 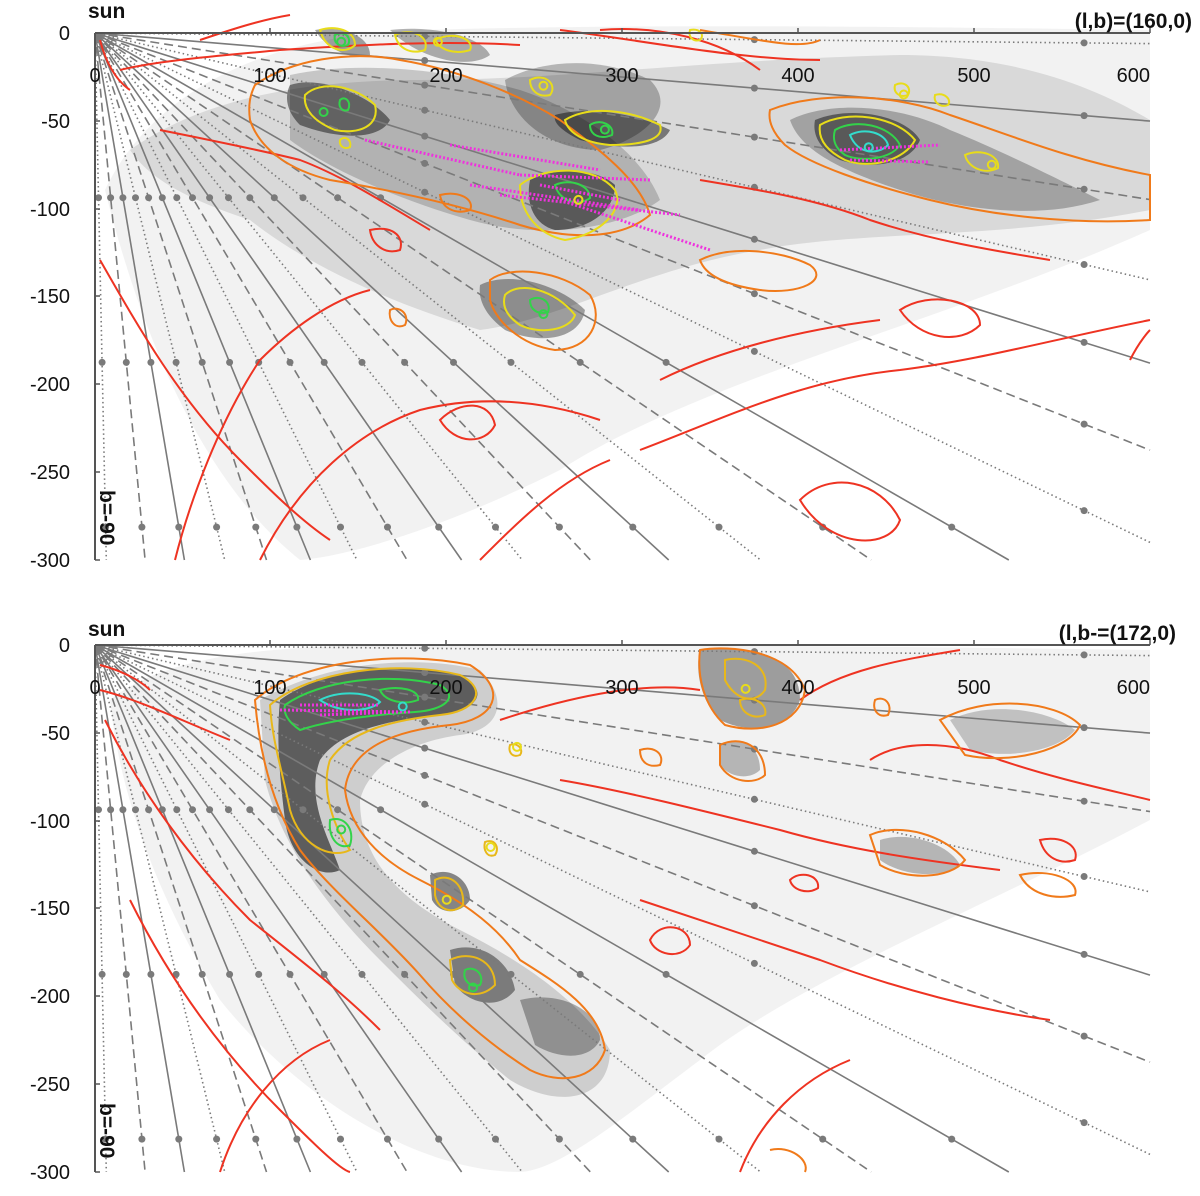 What do you see at coordinates (50, 210) in the screenshot?
I see `y-tick-label: -100` at bounding box center [50, 210].